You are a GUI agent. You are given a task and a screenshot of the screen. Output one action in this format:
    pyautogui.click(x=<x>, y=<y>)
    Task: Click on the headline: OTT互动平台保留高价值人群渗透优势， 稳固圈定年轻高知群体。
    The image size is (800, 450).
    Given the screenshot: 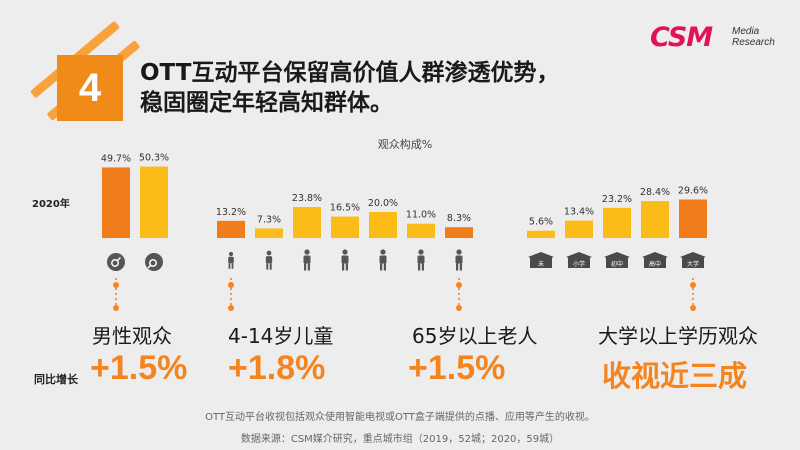 What is the action you would take?
    pyautogui.click(x=349, y=88)
    